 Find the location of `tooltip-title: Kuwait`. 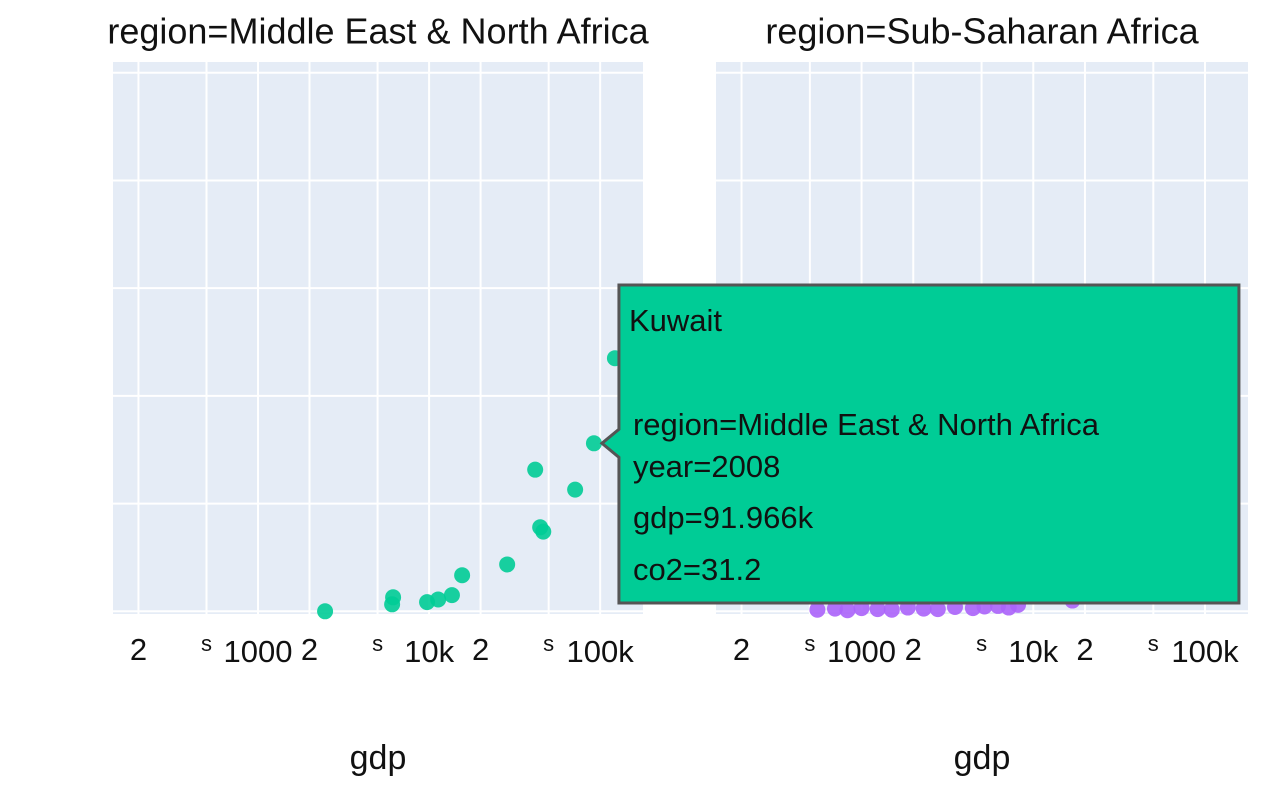

tooltip-title: Kuwait is located at coordinates (675, 320).